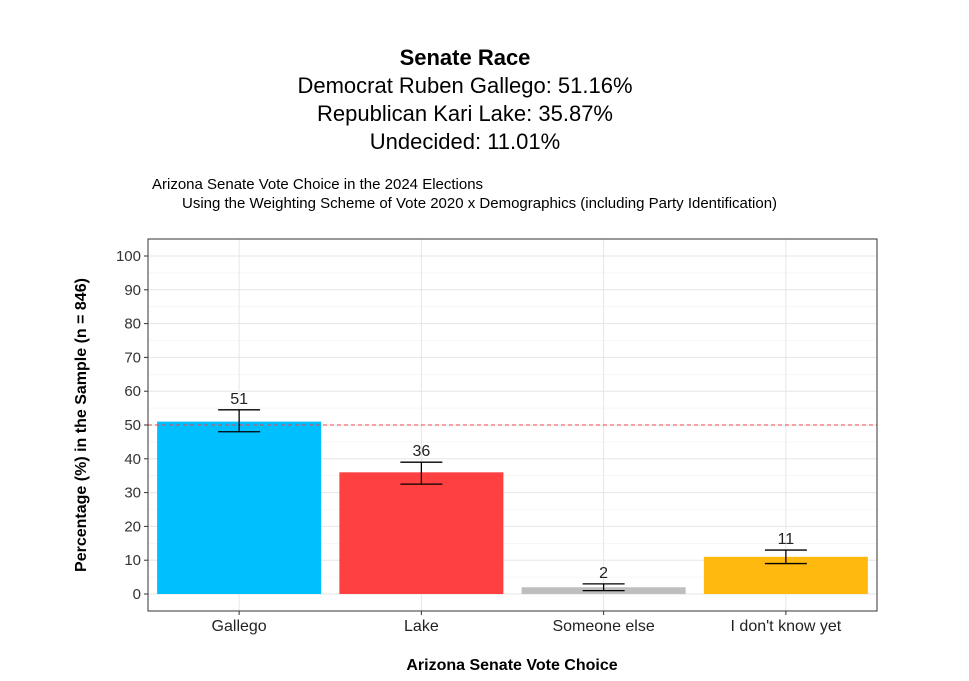  What do you see at coordinates (511, 665) in the screenshot?
I see `x-axis-label: Arizona Senate Vote Choice` at bounding box center [511, 665].